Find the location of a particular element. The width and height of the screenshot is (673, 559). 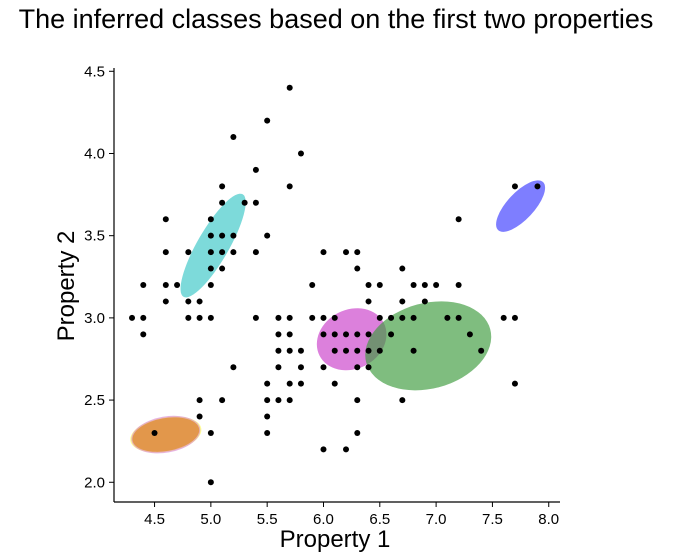

x-tick-label: 4.5 is located at coordinates (154, 519).